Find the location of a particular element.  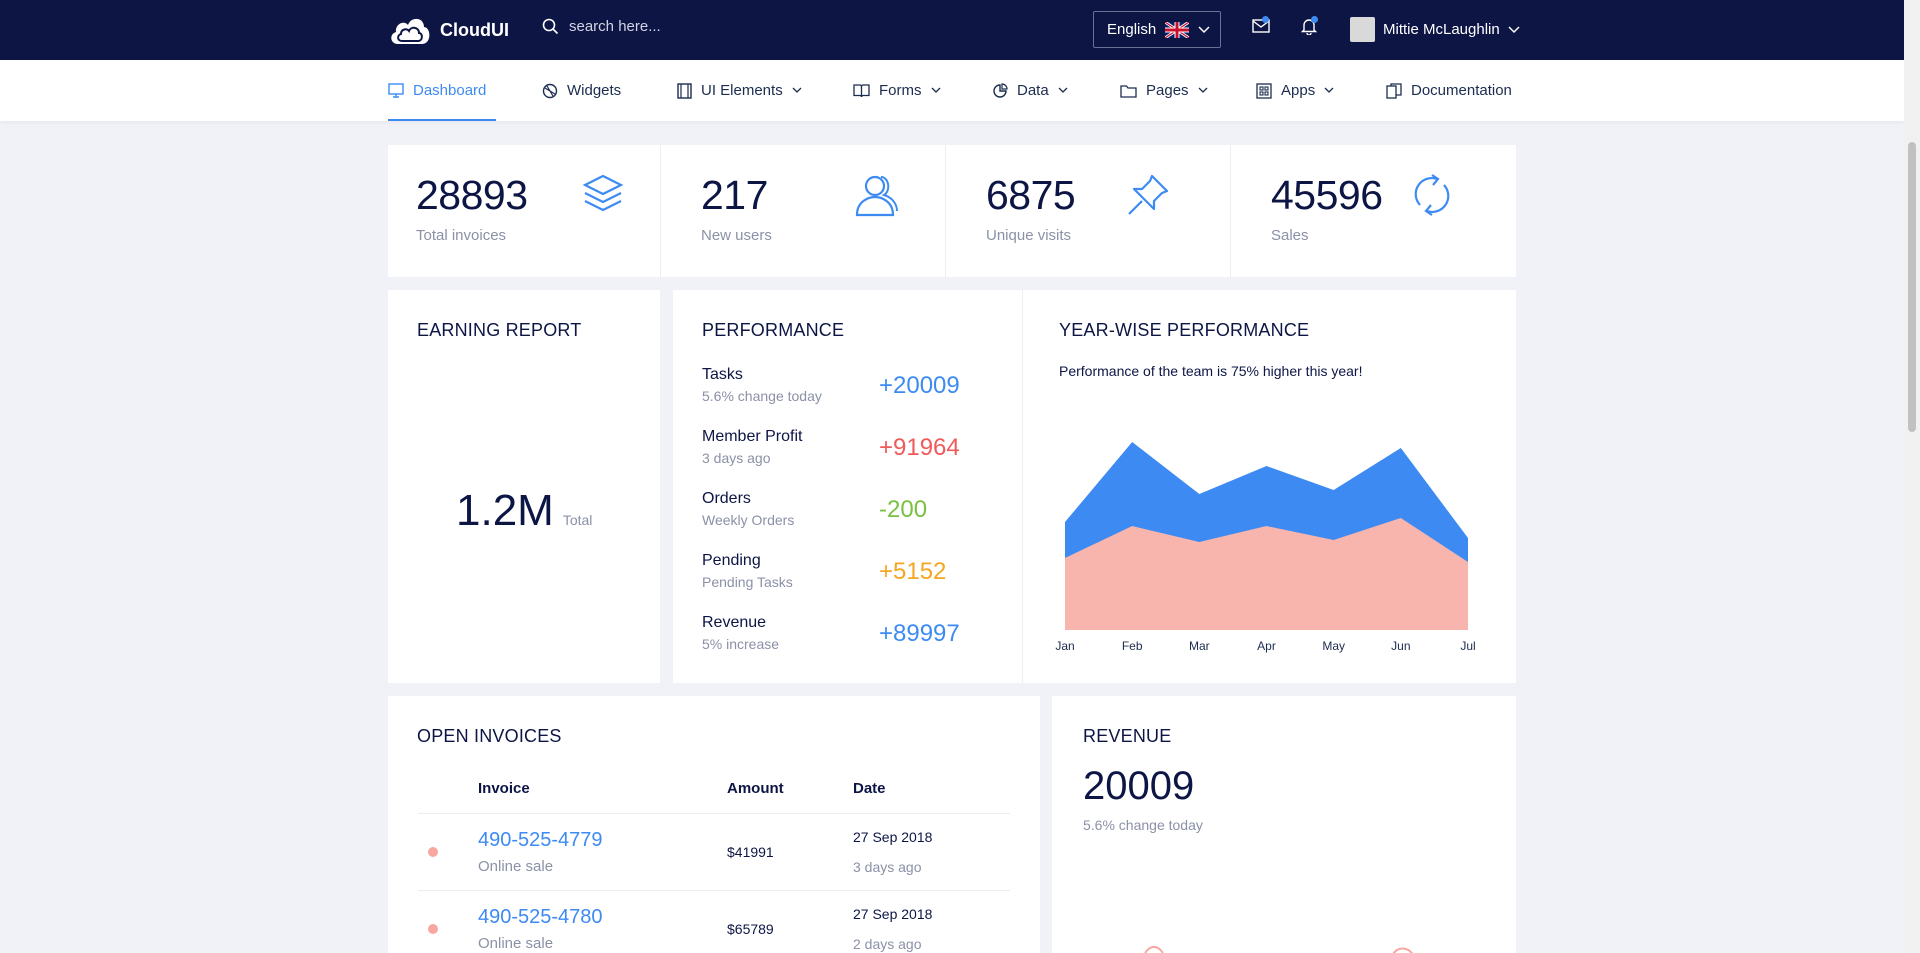

messages-button is located at coordinates (1261, 27).